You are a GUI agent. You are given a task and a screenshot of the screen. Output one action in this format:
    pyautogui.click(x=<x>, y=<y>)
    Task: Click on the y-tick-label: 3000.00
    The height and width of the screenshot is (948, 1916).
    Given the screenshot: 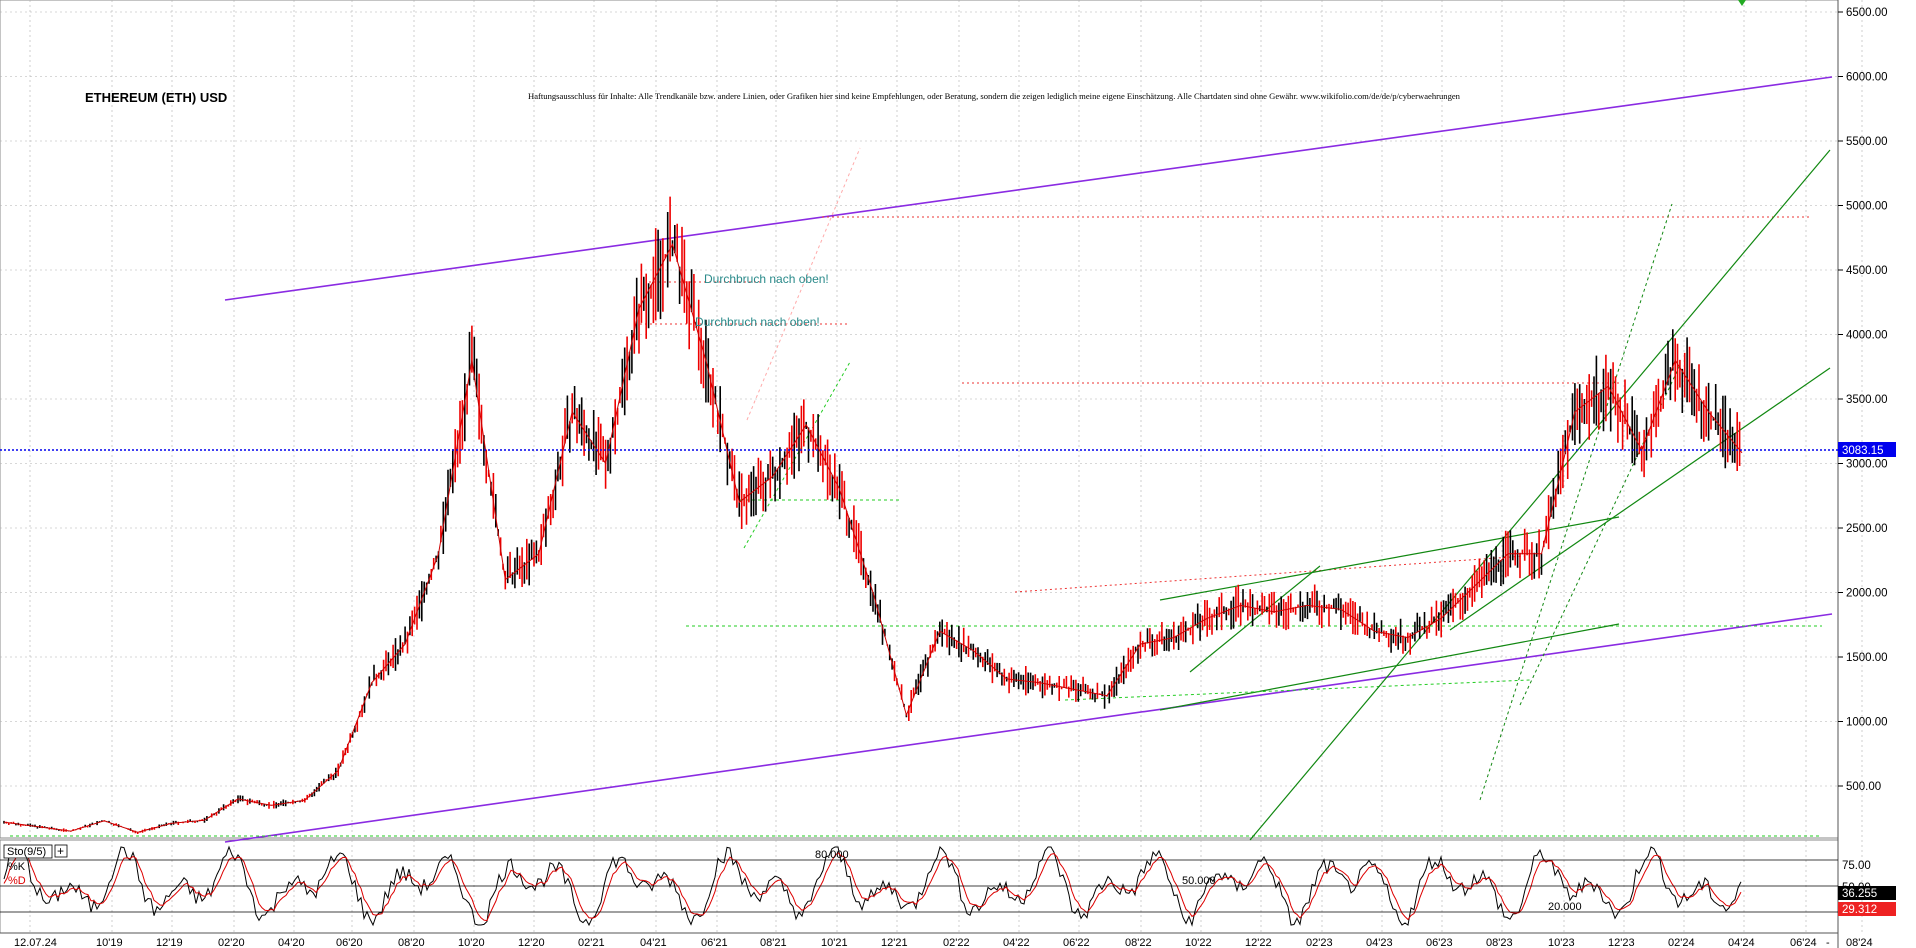 What is the action you would take?
    pyautogui.click(x=1867, y=465)
    